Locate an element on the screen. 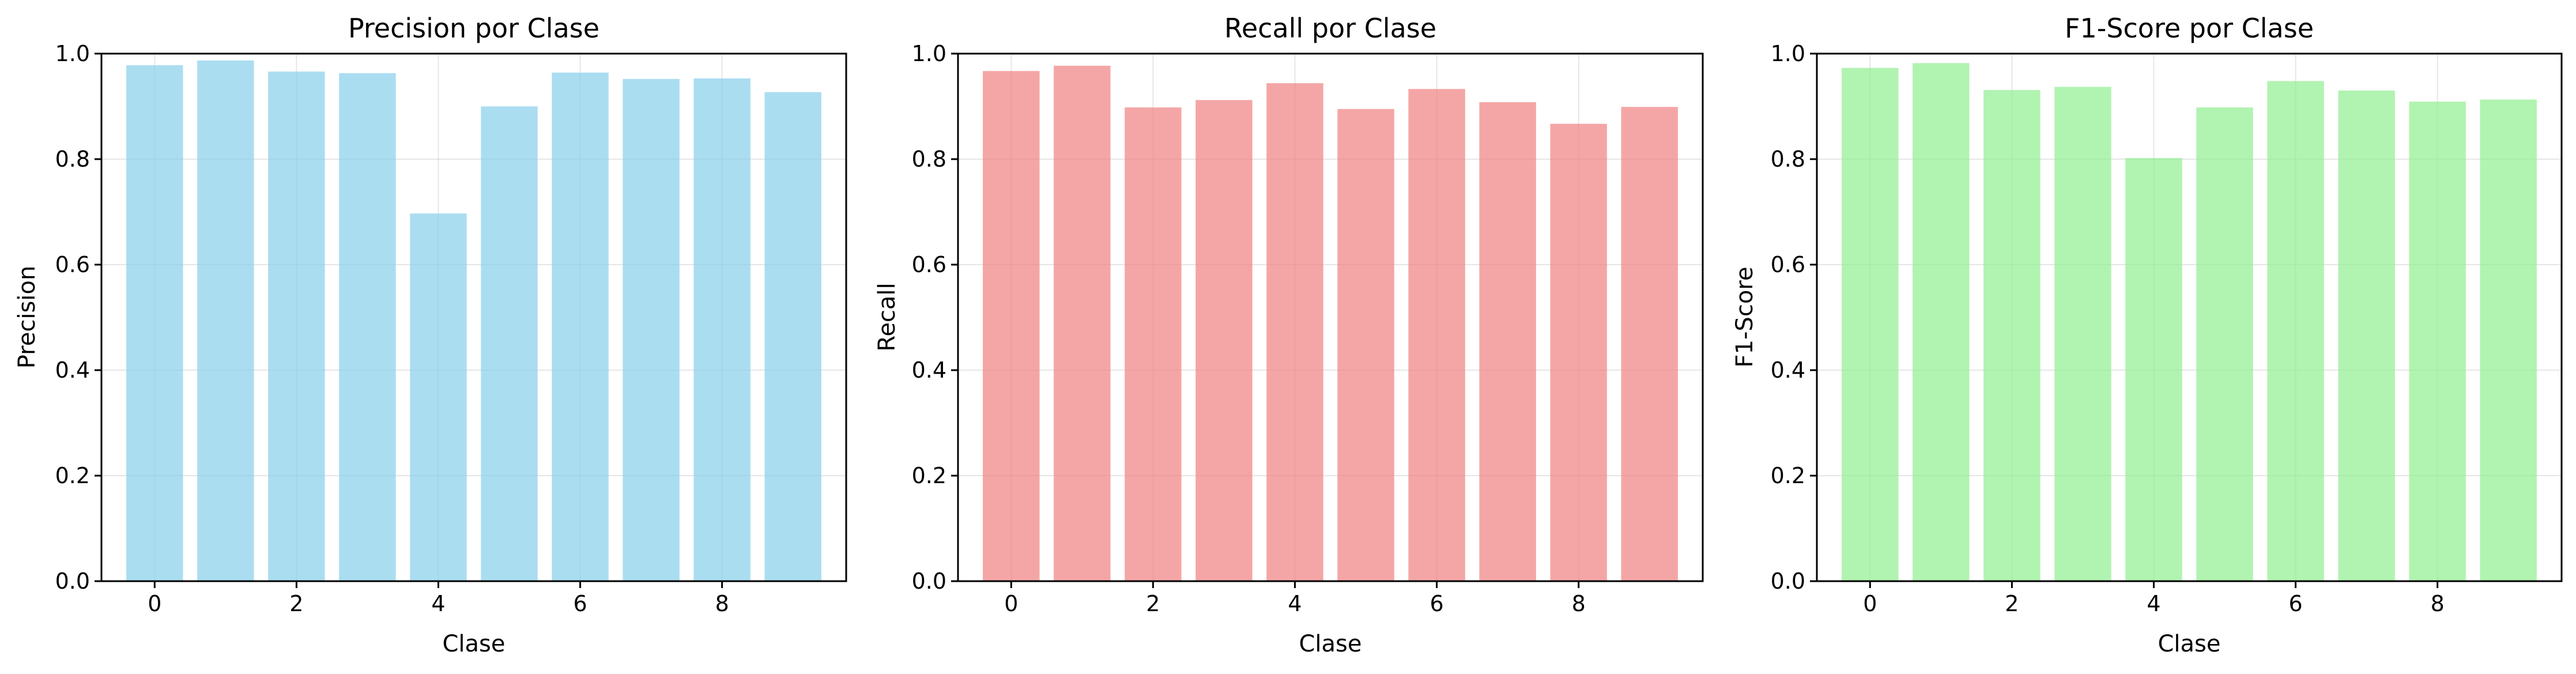  f1-ytick-label-0.2: 0.2 is located at coordinates (1788, 476).